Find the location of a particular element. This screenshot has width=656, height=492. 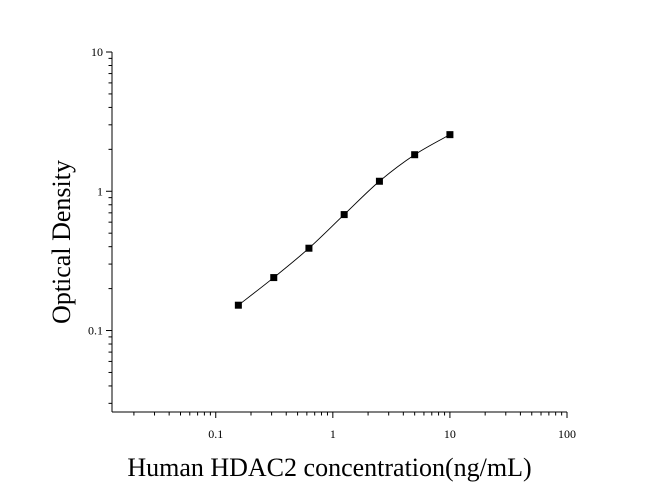

fit-curve is located at coordinates (344, 220).